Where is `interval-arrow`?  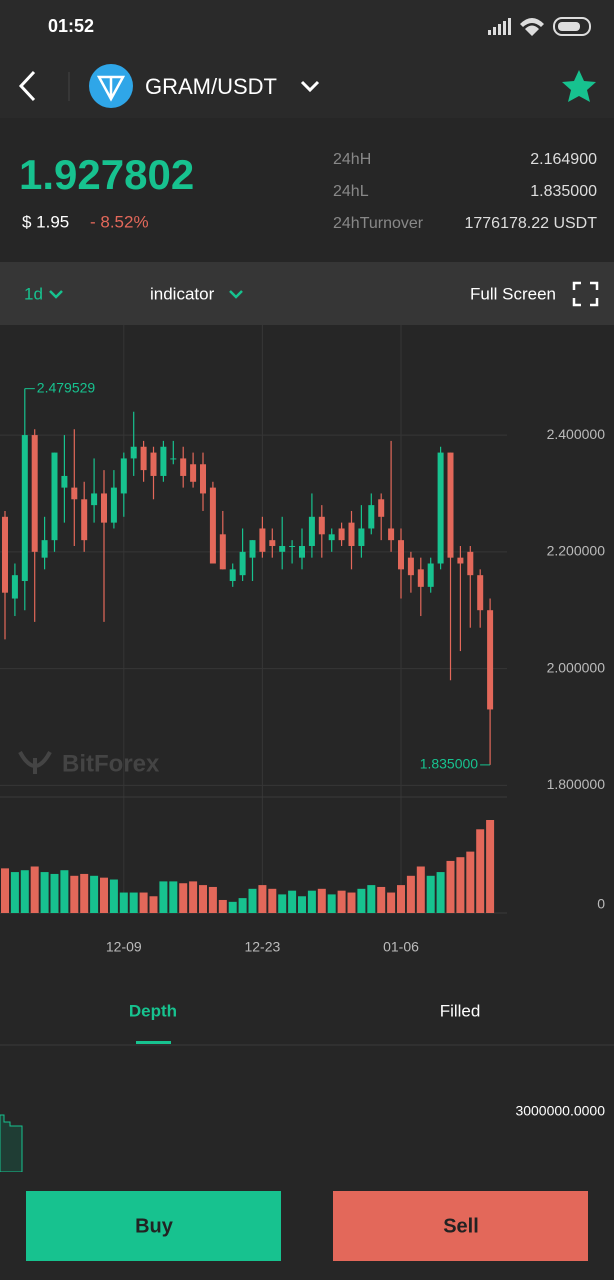
interval-arrow is located at coordinates (56, 294).